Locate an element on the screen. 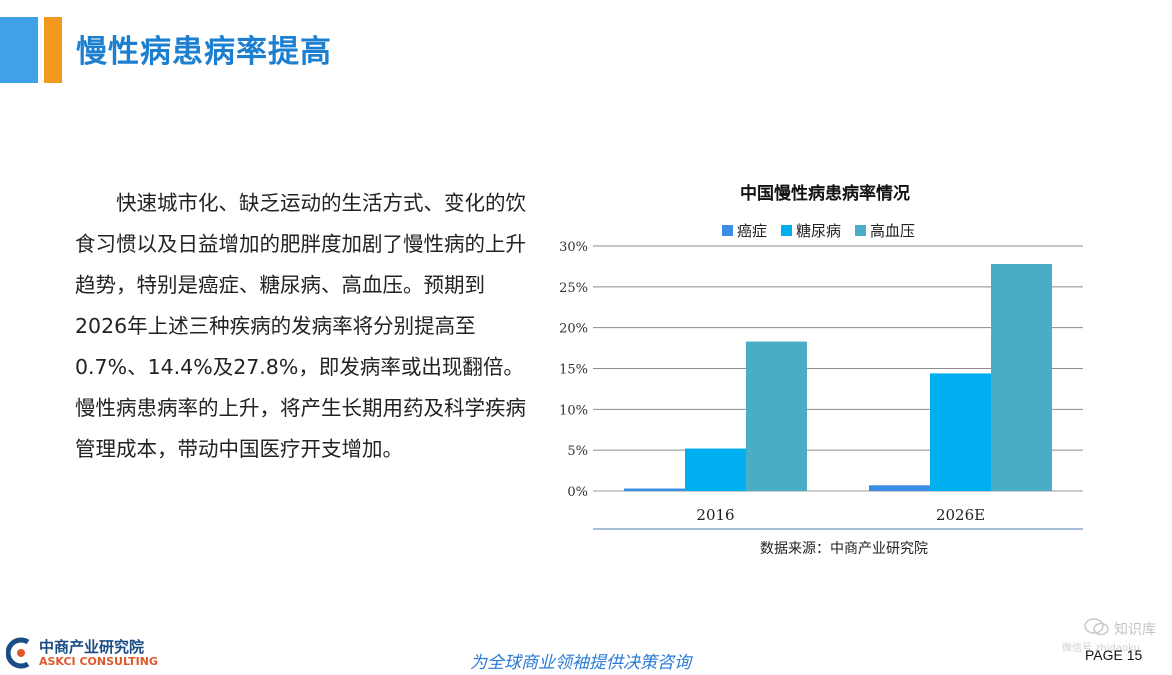  x-axis-ticks: 2016 2026E is located at coordinates (840, 515).